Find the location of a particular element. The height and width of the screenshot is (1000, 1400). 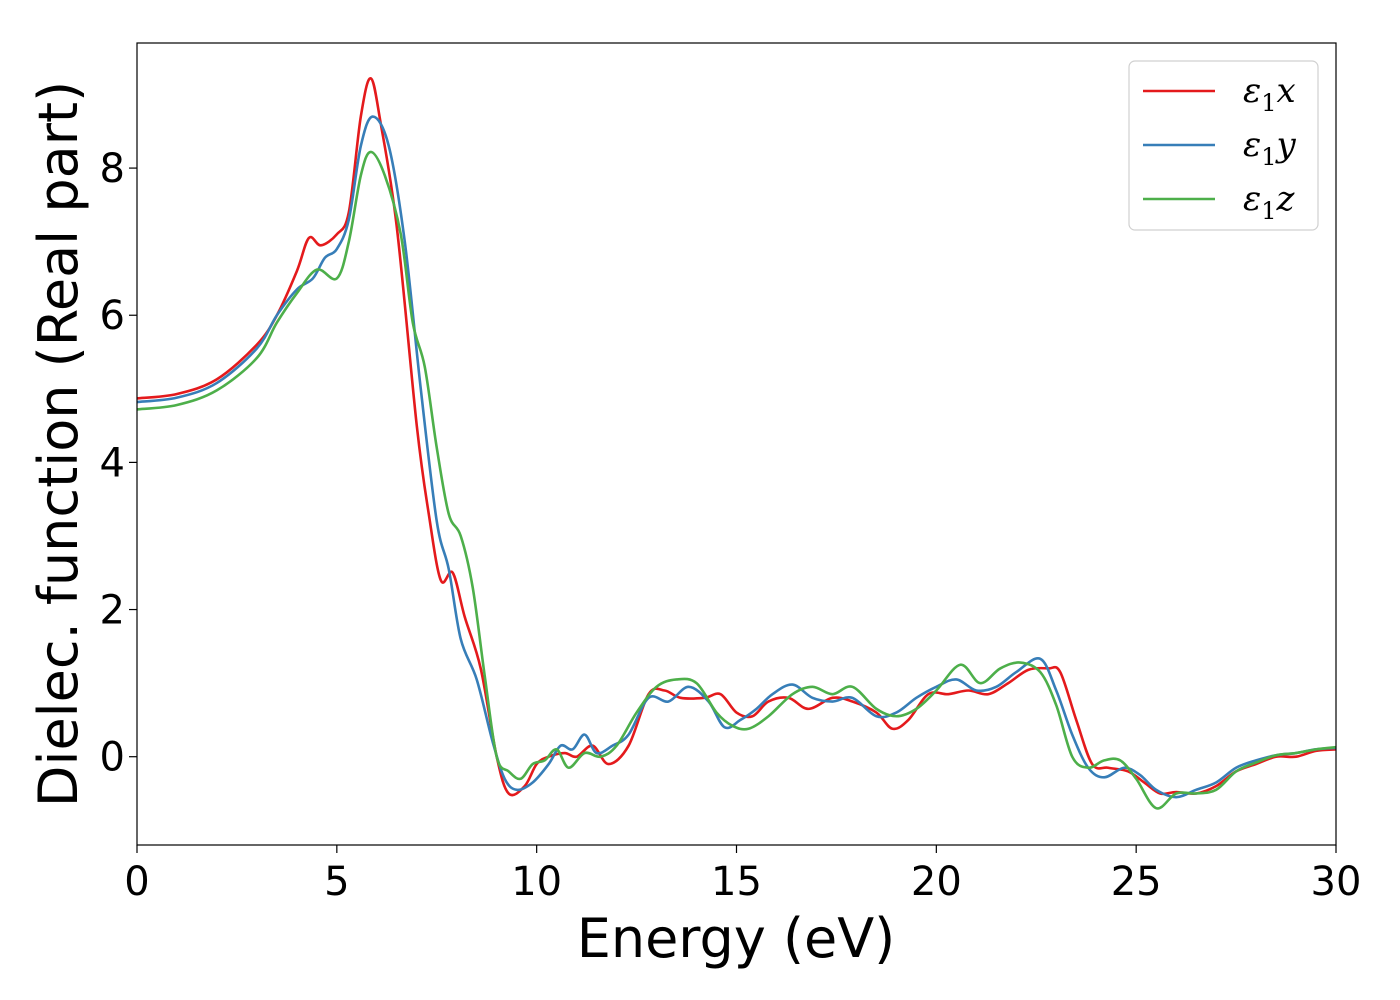

y-axis-label: Dielec. function (Real part) is located at coordinates (58, 444).